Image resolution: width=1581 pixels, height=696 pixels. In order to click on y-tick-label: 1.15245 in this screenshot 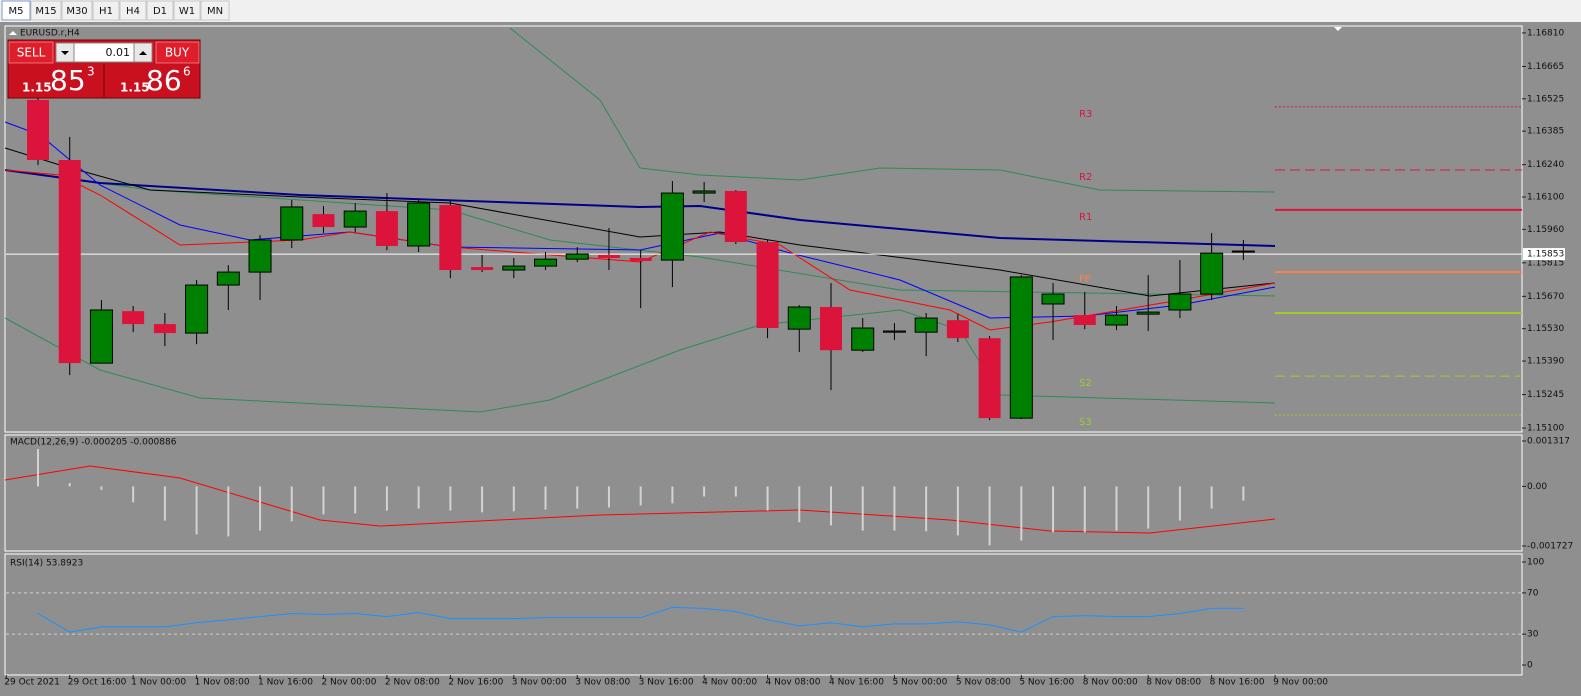, I will do `click(1545, 395)`.